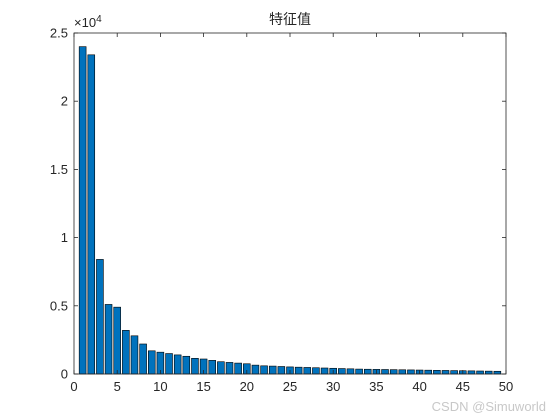 The height and width of the screenshot is (420, 560). Describe the element at coordinates (333, 386) in the screenshot. I see `x-tick-label: 30` at that location.